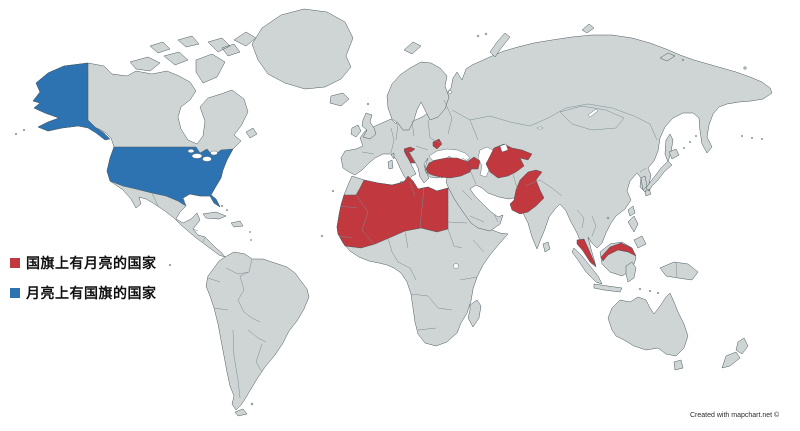  What do you see at coordinates (356, 131) in the screenshot?
I see `ireland-shape` at bounding box center [356, 131].